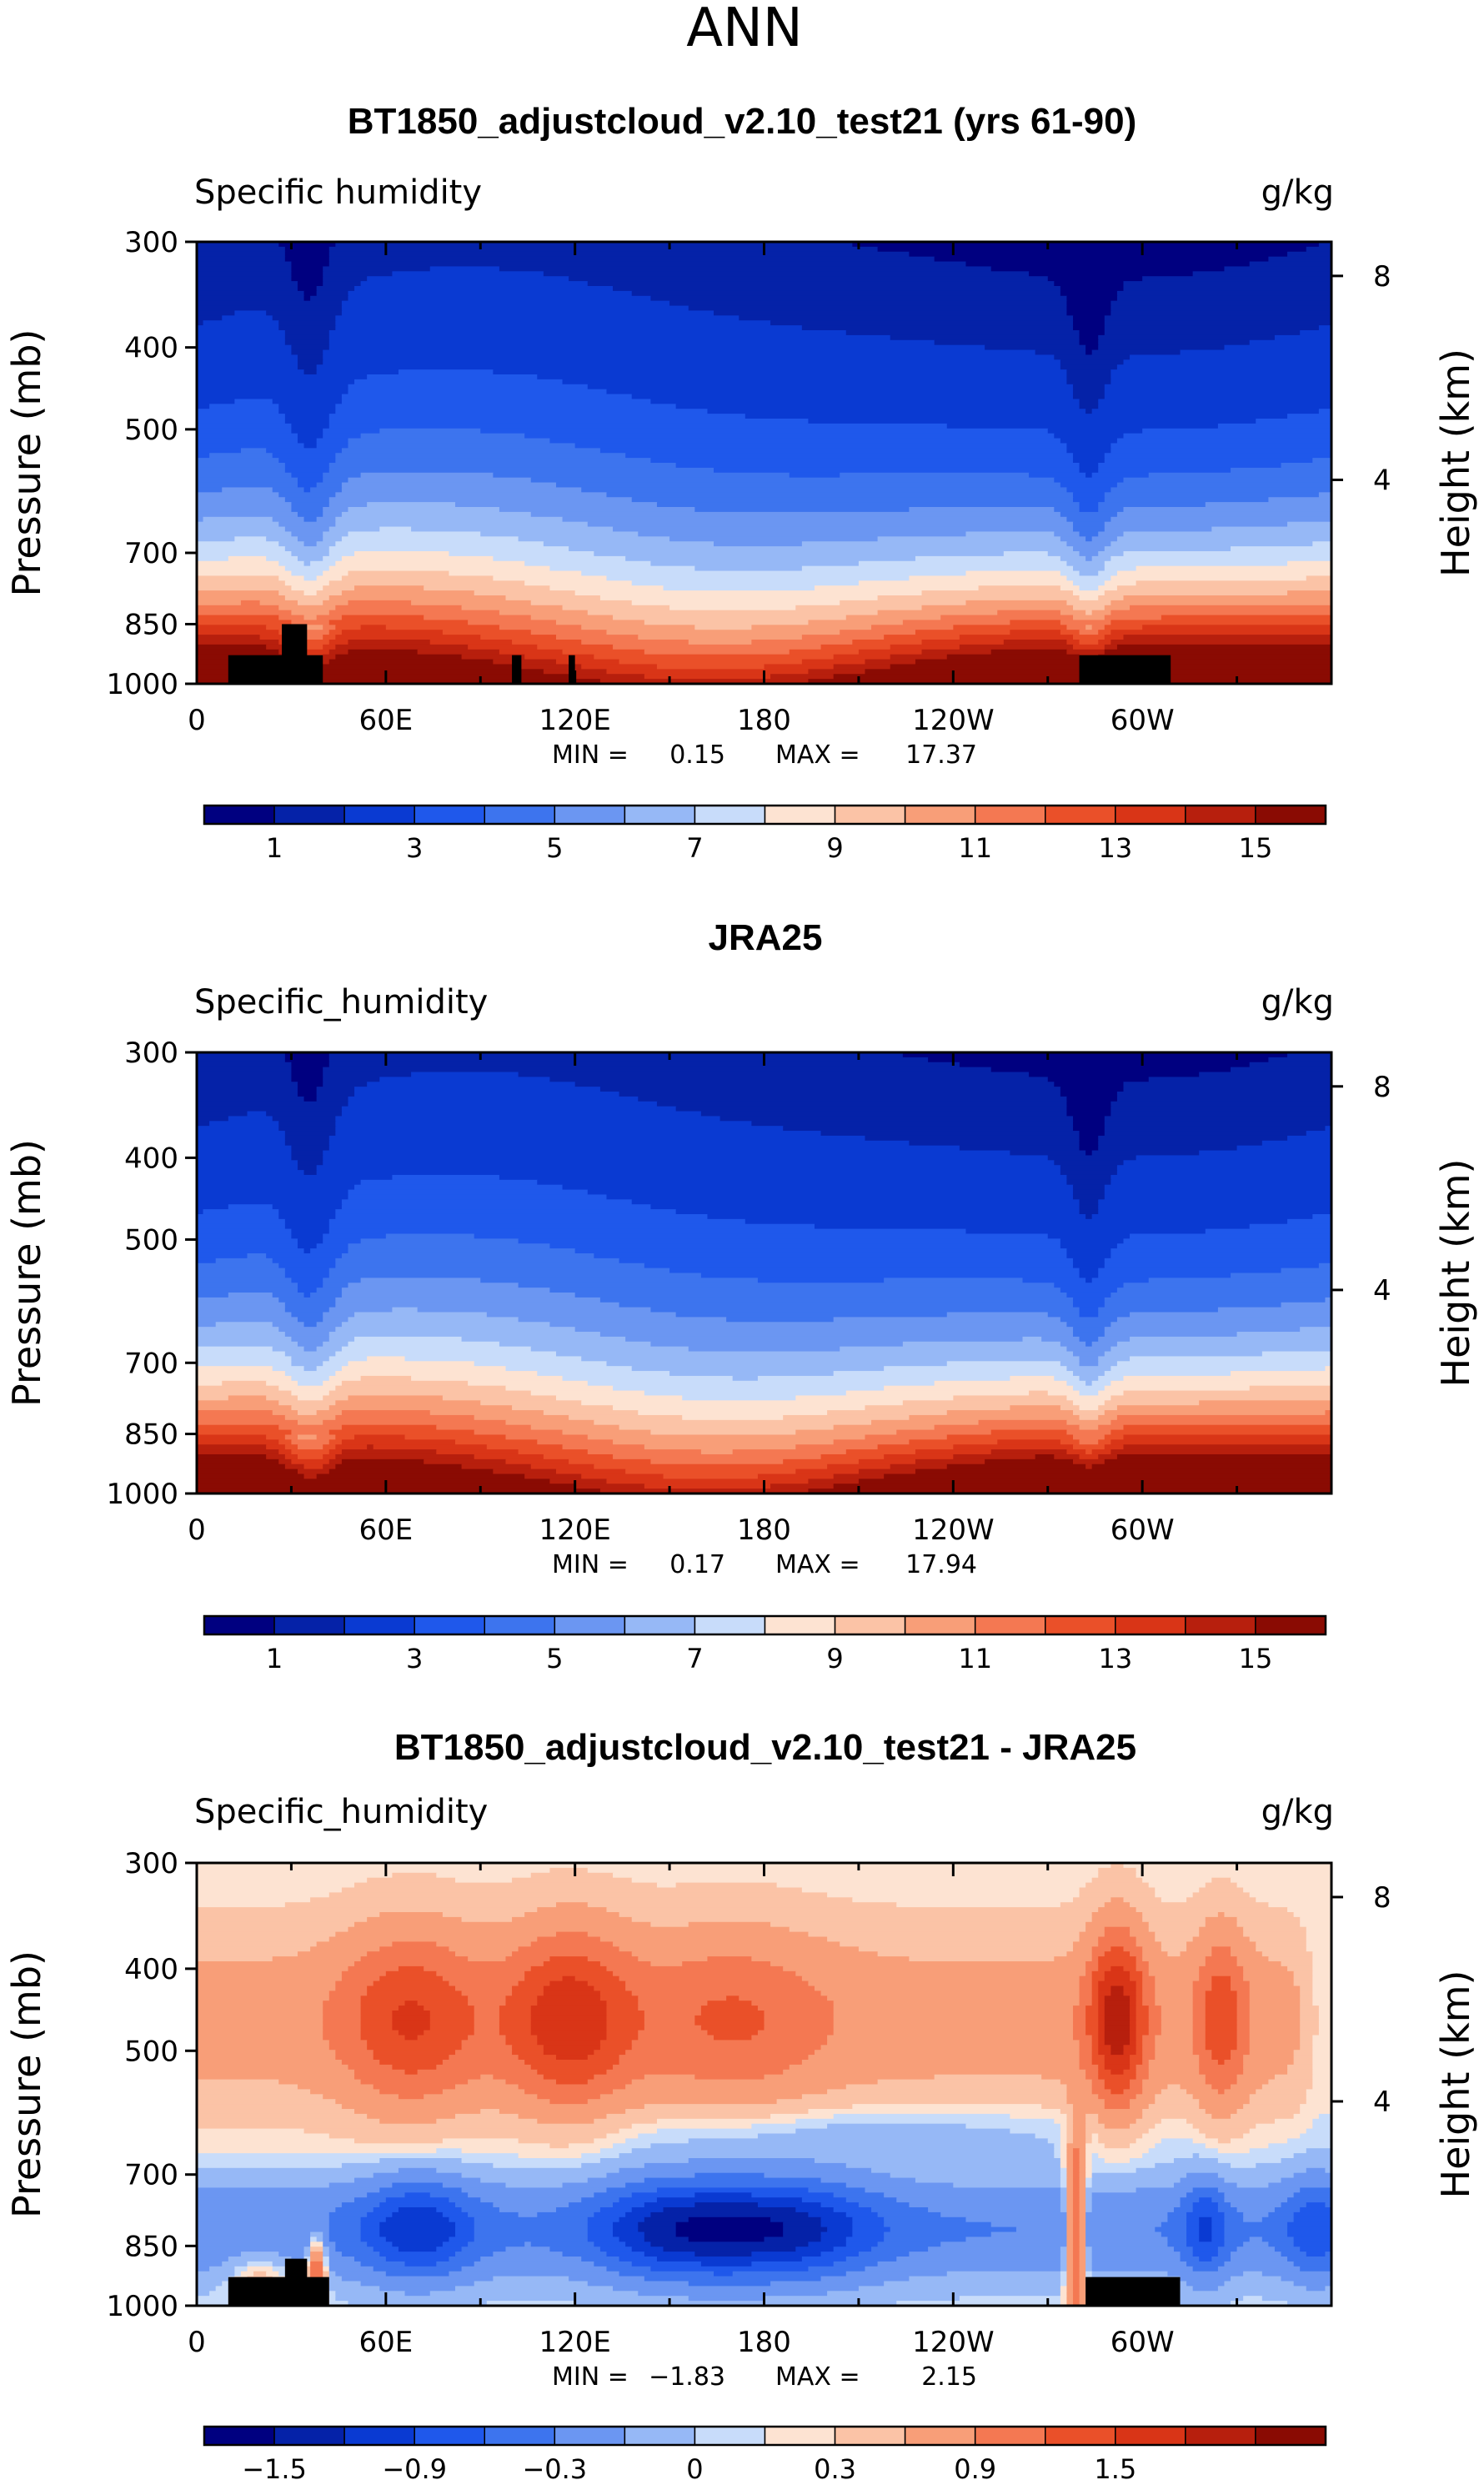  I want to click on colorbar-label: 9, so click(834, 1659).